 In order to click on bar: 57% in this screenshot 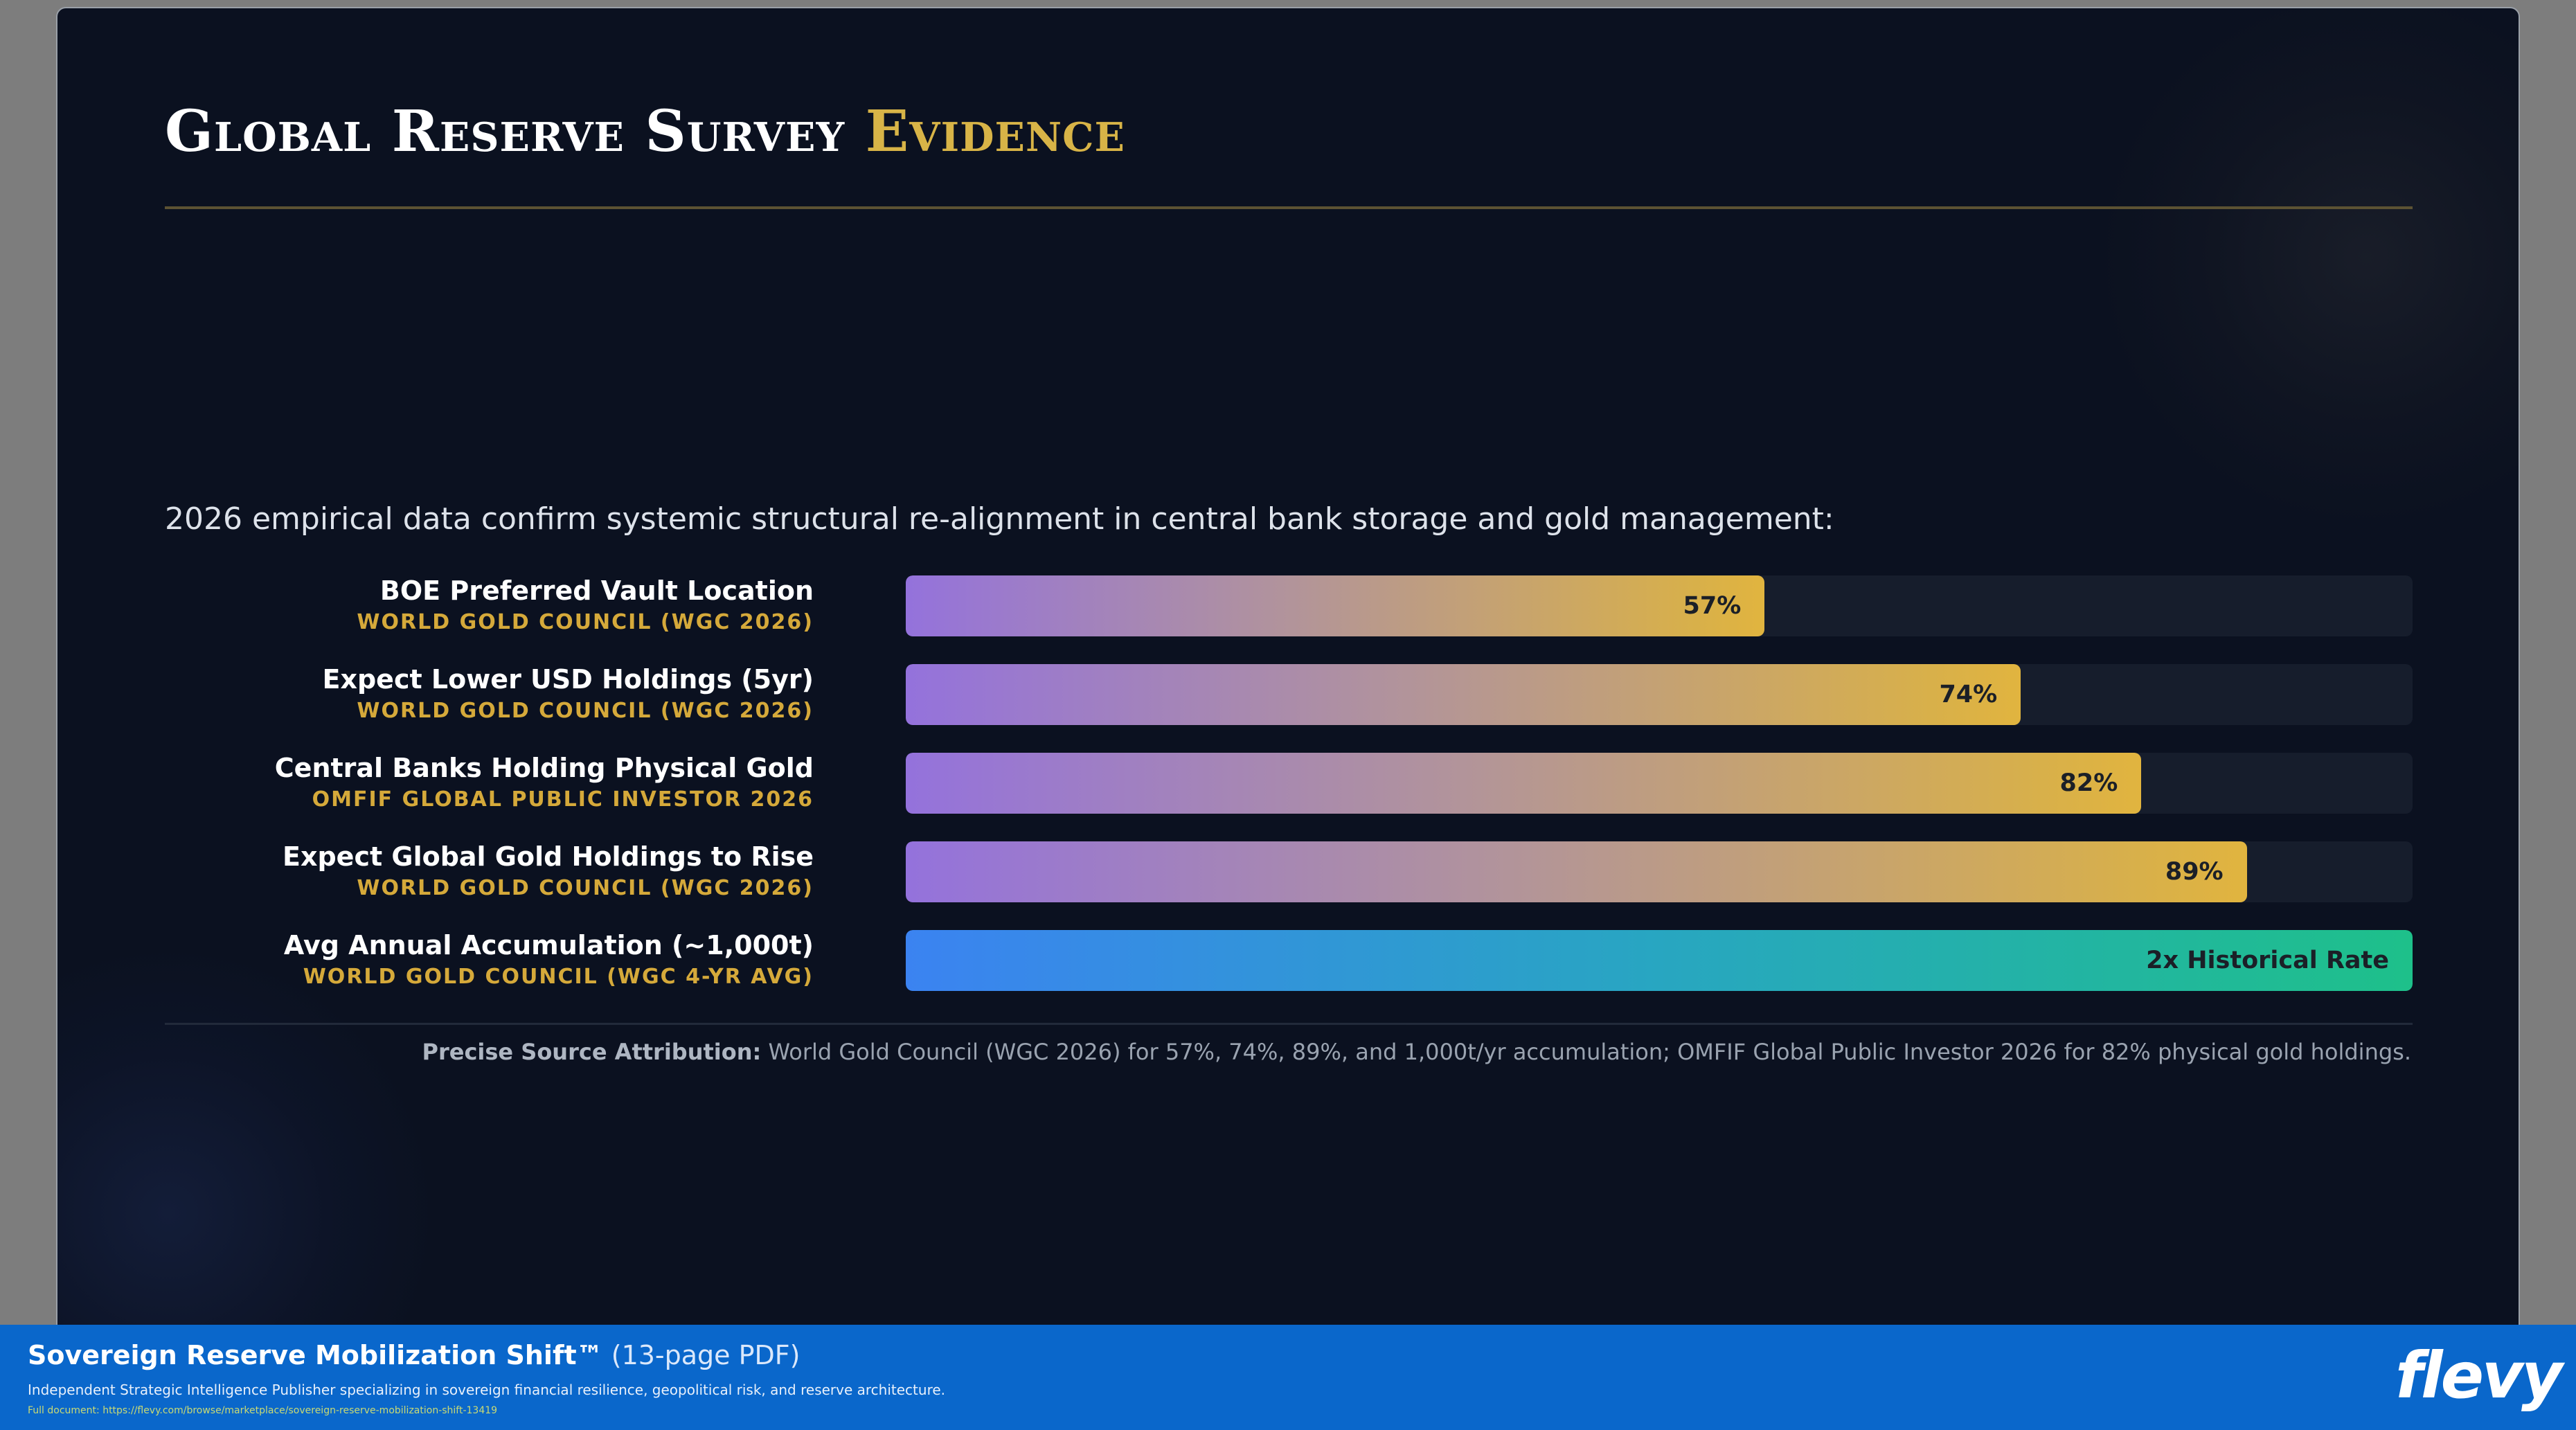, I will do `click(1336, 605)`.